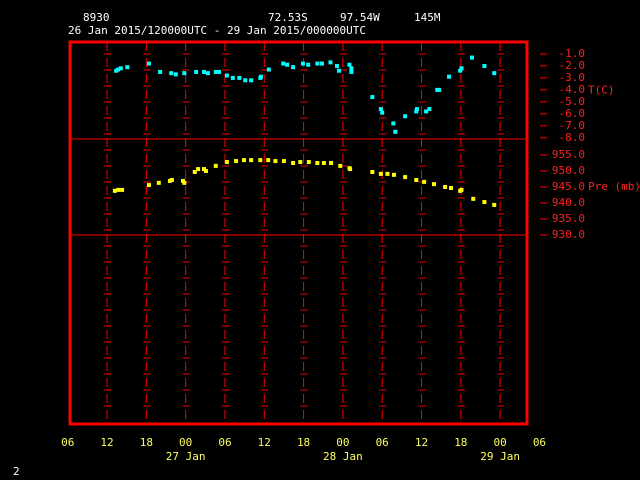 This screenshot has width=640, height=480. I want to click on y-tick-label: -4.0, so click(572, 89).